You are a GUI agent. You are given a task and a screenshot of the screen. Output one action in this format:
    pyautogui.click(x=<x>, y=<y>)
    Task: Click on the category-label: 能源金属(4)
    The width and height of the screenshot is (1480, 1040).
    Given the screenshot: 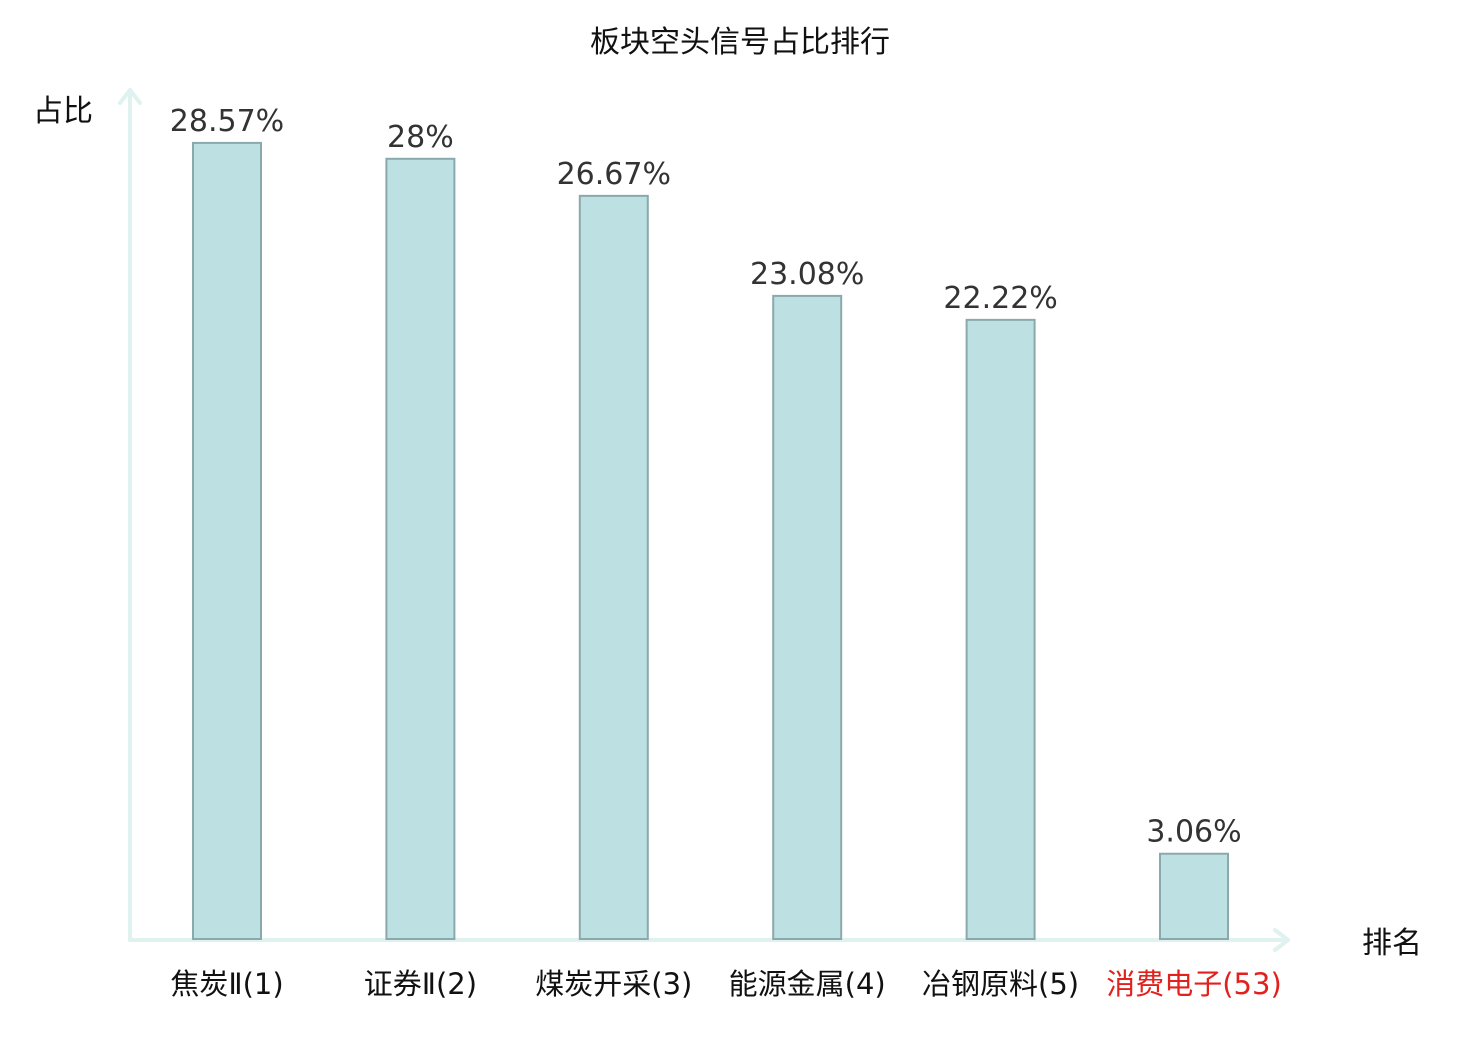 What is the action you would take?
    pyautogui.click(x=807, y=984)
    